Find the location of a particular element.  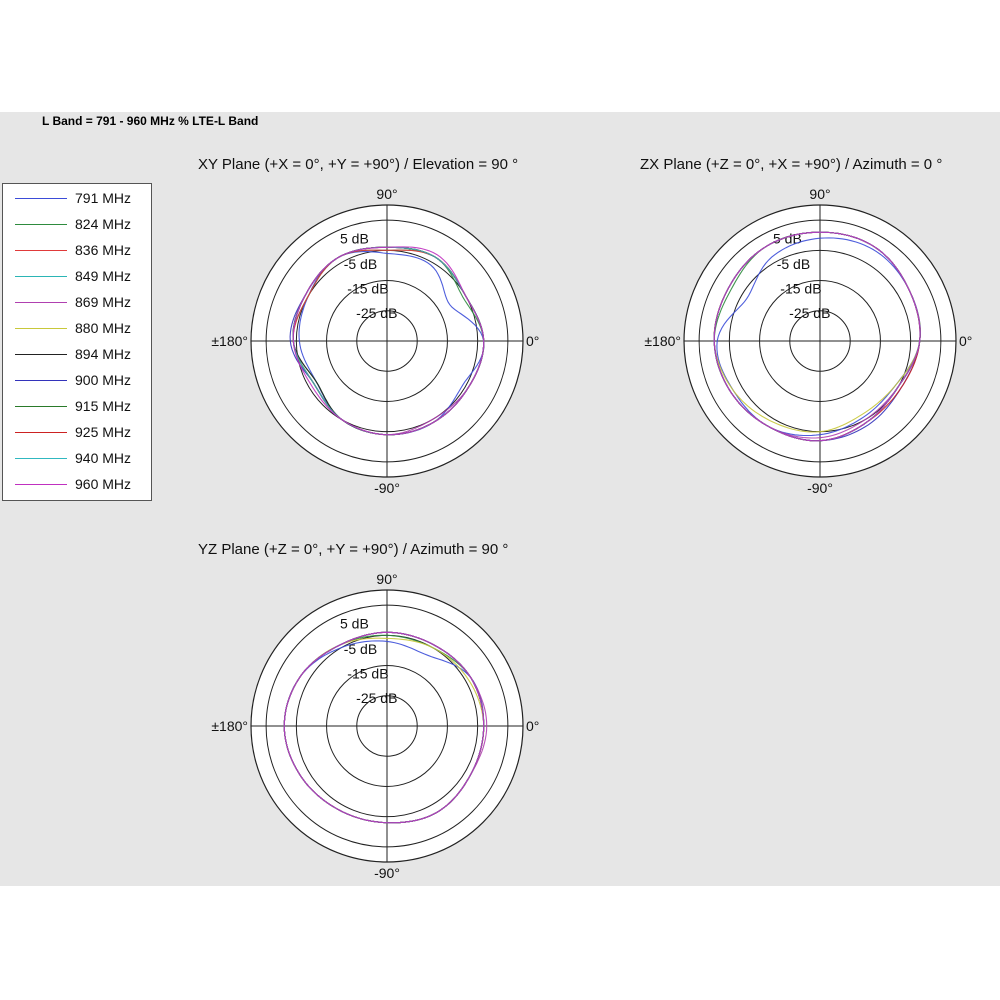

legend-label: 915 MHz is located at coordinates (103, 406).